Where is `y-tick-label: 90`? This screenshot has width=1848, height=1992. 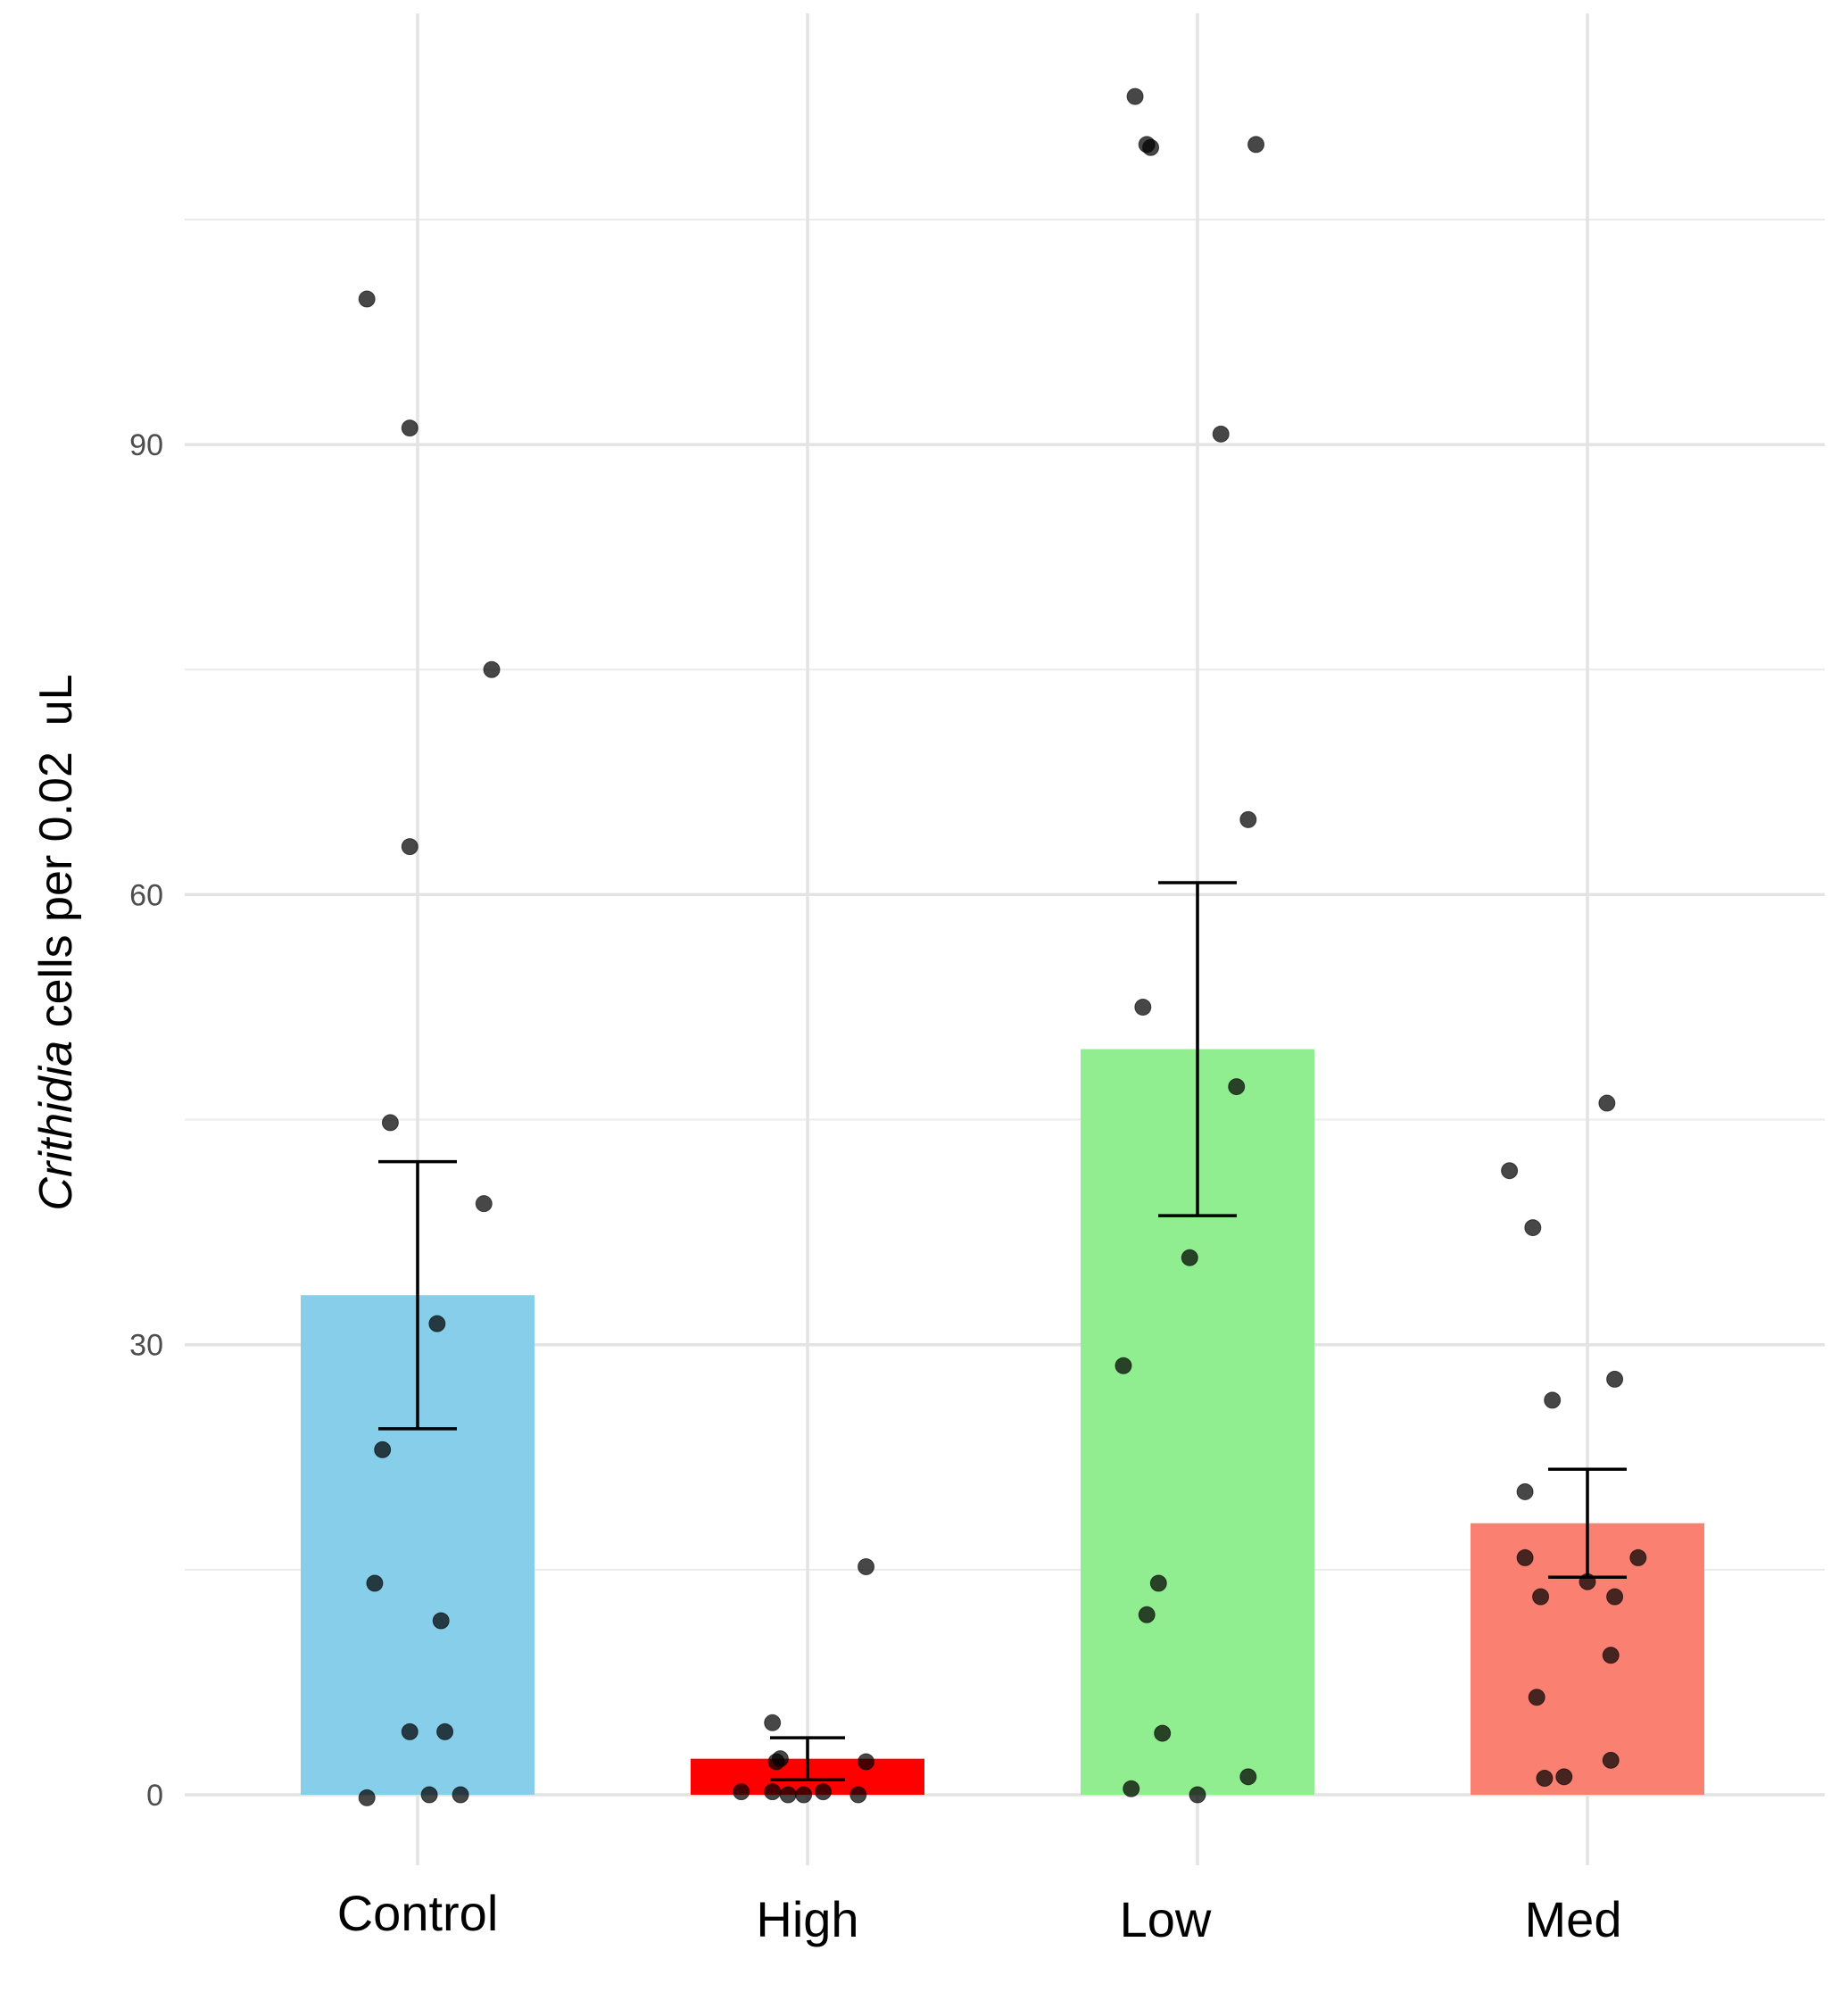 y-tick-label: 90 is located at coordinates (146, 445).